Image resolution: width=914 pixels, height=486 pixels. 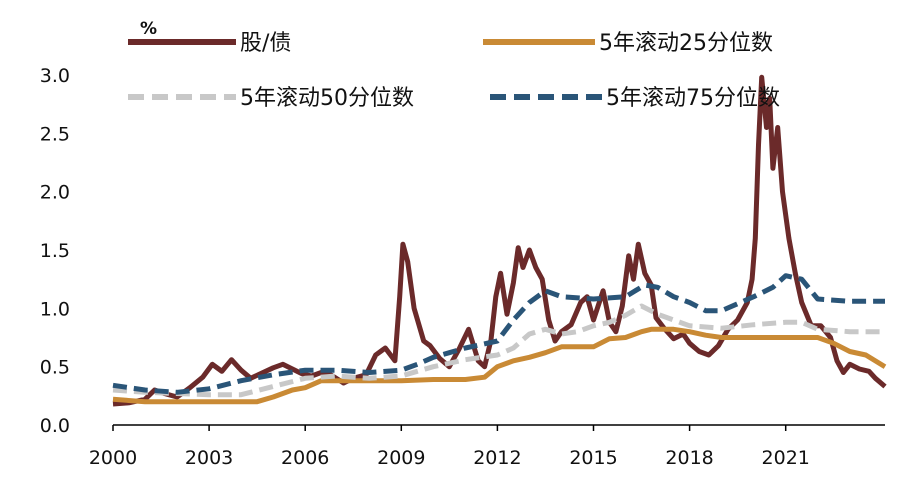 What do you see at coordinates (55, 134) in the screenshot?
I see `y-tick-label: 2.5` at bounding box center [55, 134].